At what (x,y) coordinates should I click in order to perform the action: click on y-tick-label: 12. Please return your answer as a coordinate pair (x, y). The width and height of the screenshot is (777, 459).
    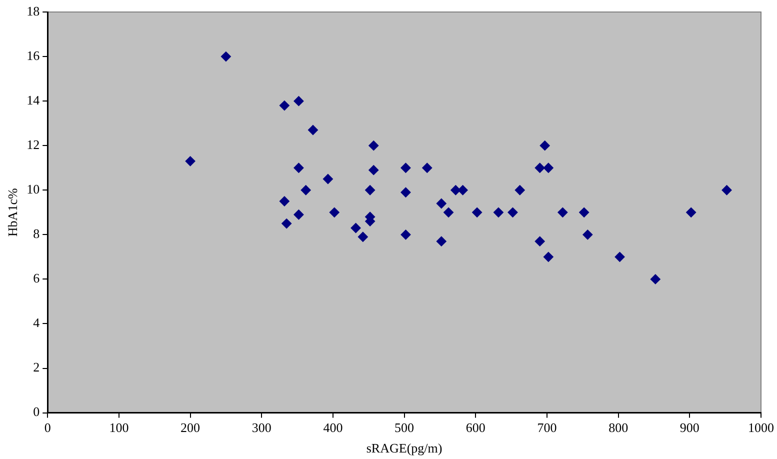
    Looking at the image, I should click on (33, 144).